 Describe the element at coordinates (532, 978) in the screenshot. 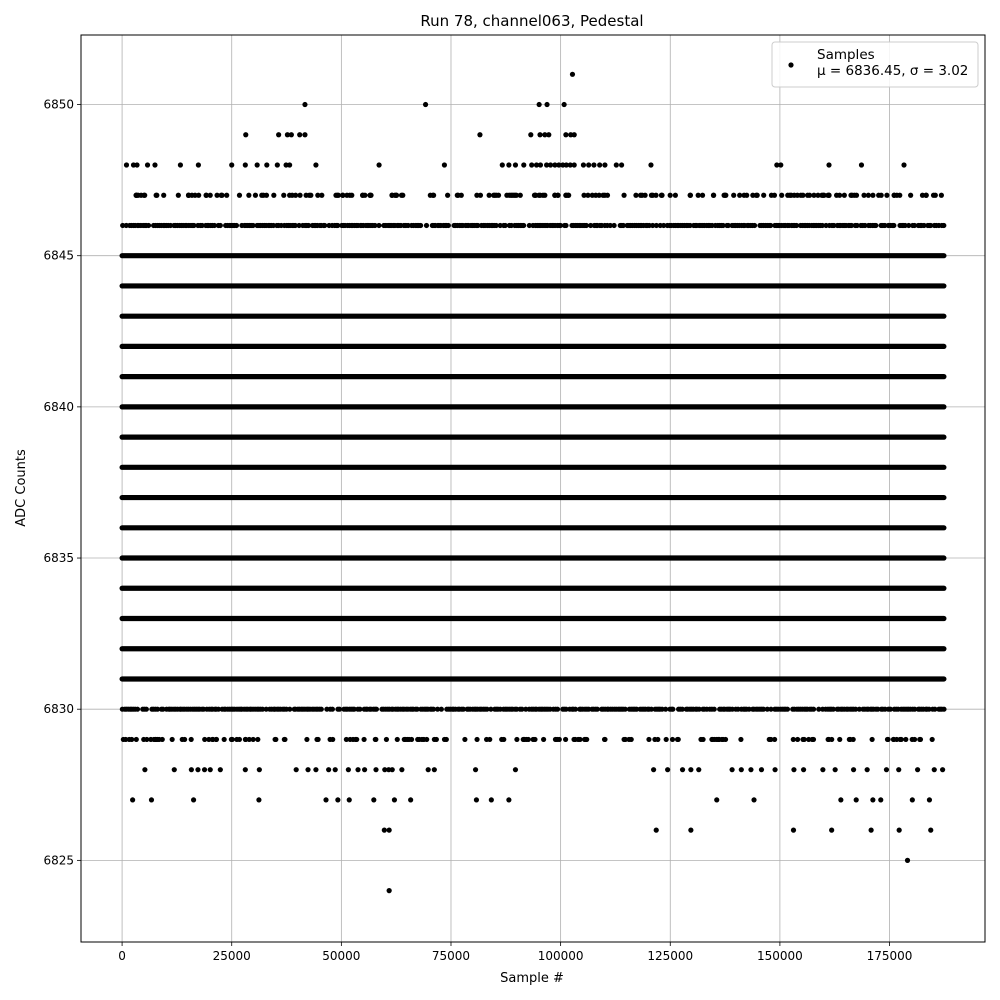

I see `x-axis-label: Sample #` at that location.